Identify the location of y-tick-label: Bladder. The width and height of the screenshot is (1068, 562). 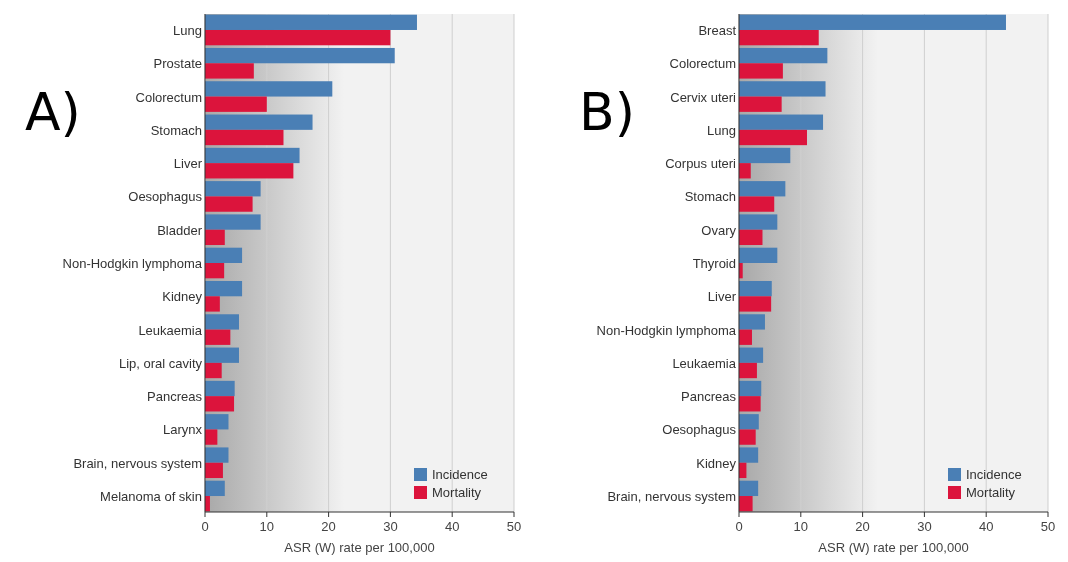
(180, 230).